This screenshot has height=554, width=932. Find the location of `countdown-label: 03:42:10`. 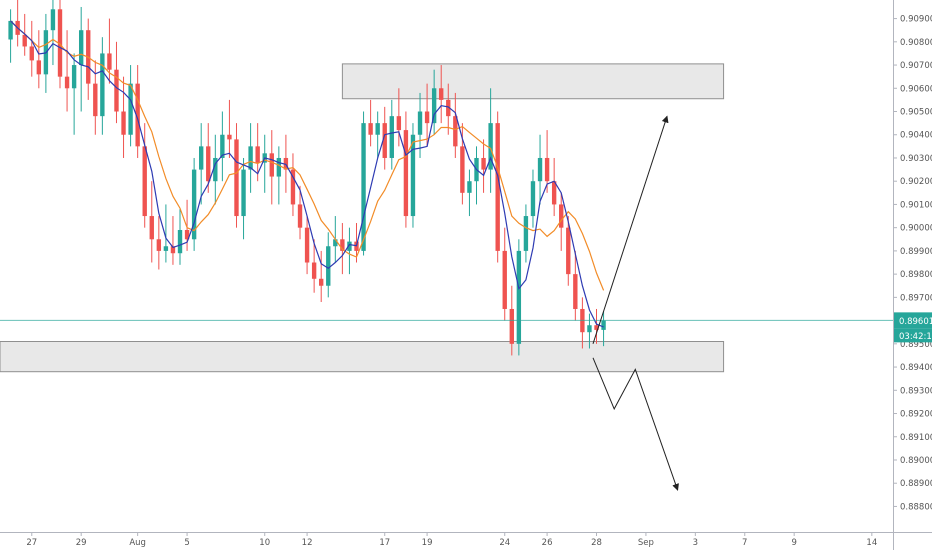

countdown-label: 03:42:10 is located at coordinates (915, 337).